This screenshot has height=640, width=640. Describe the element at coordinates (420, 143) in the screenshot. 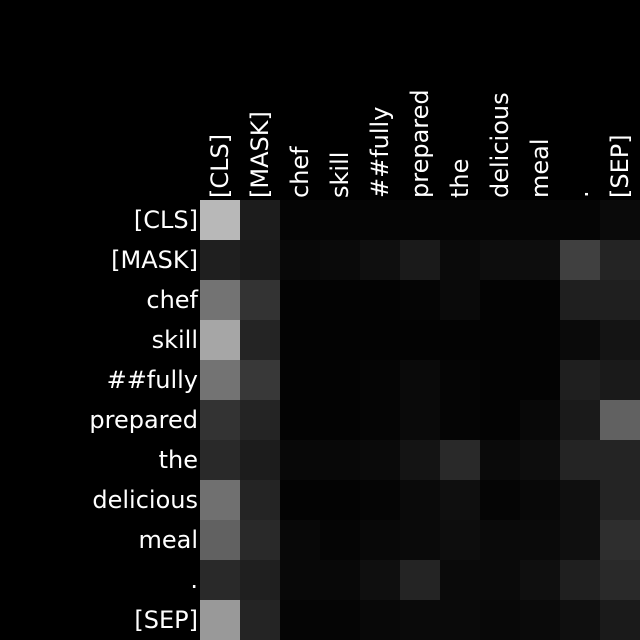

I see `x-tick-label: prepared` at that location.